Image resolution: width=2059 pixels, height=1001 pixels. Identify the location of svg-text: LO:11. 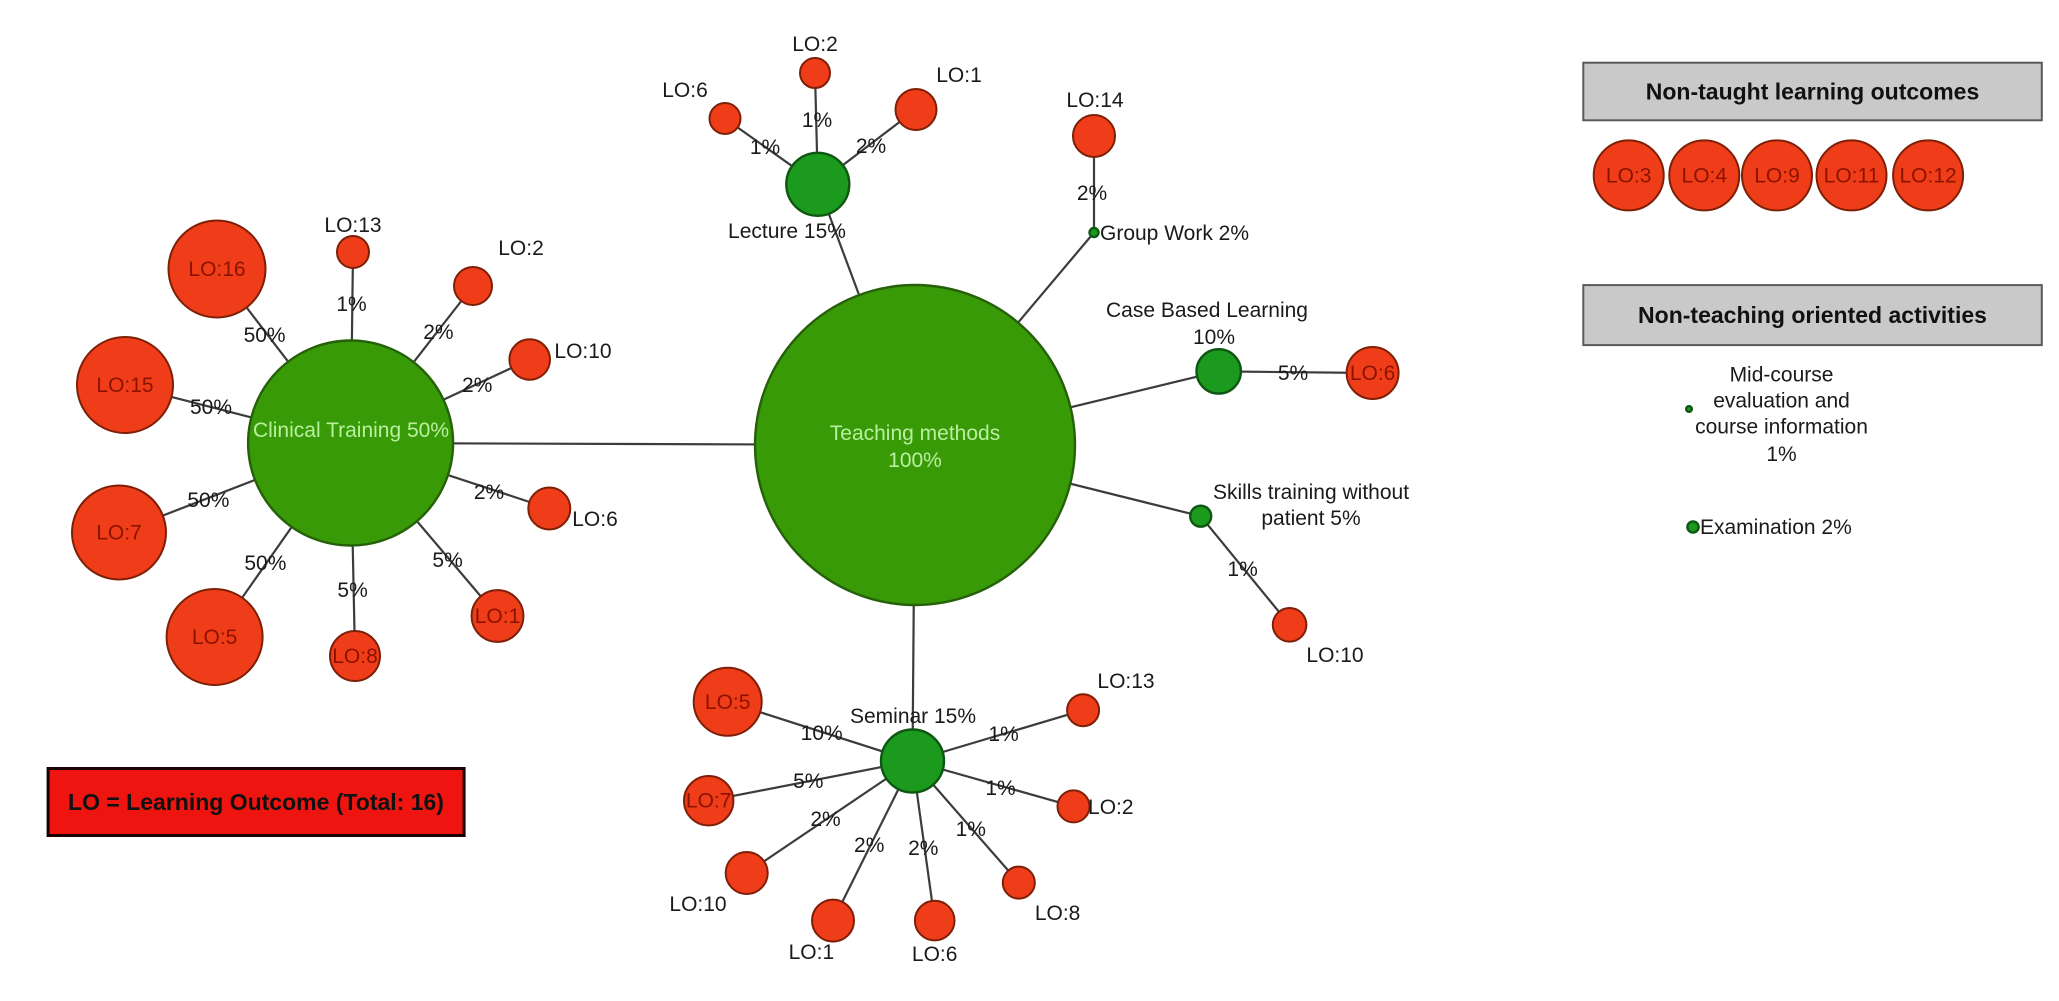
(1852, 175).